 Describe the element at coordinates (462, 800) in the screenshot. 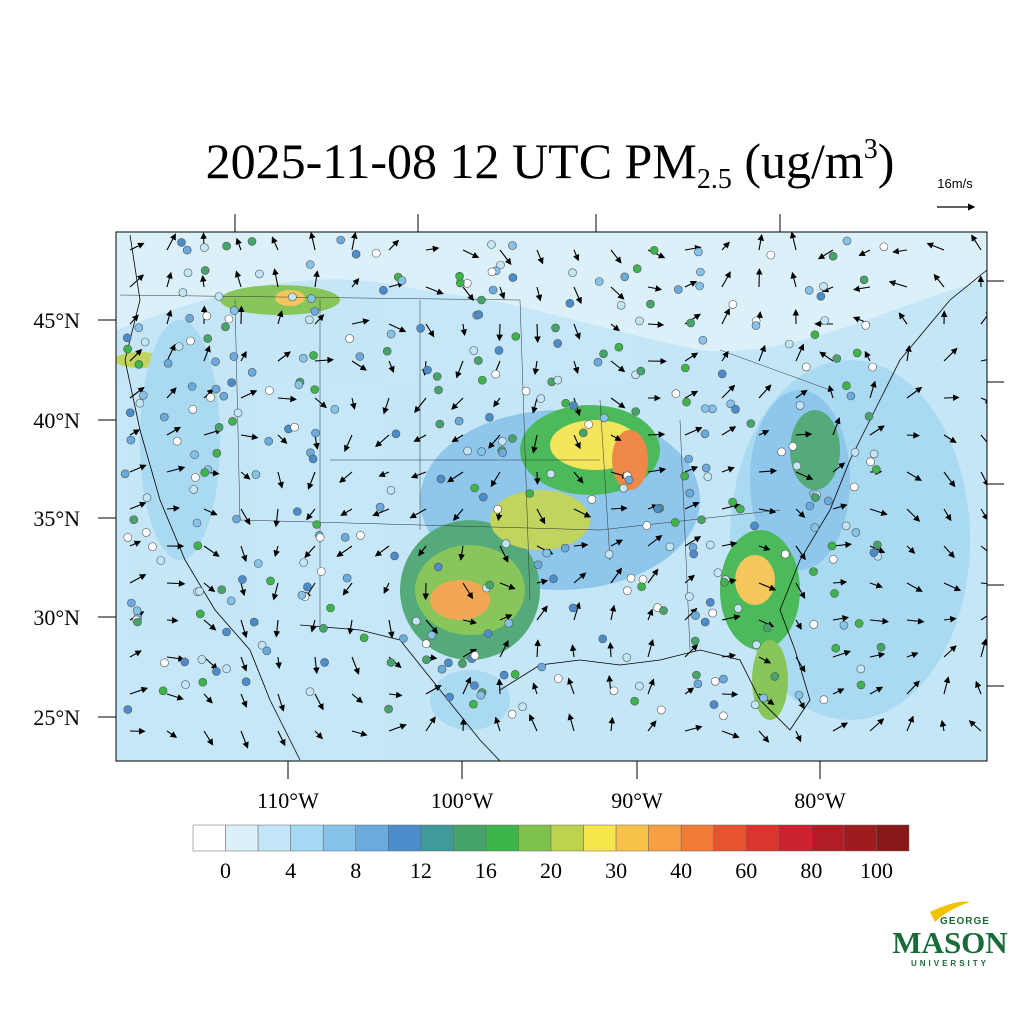

I see `lon-label: 100°W` at that location.